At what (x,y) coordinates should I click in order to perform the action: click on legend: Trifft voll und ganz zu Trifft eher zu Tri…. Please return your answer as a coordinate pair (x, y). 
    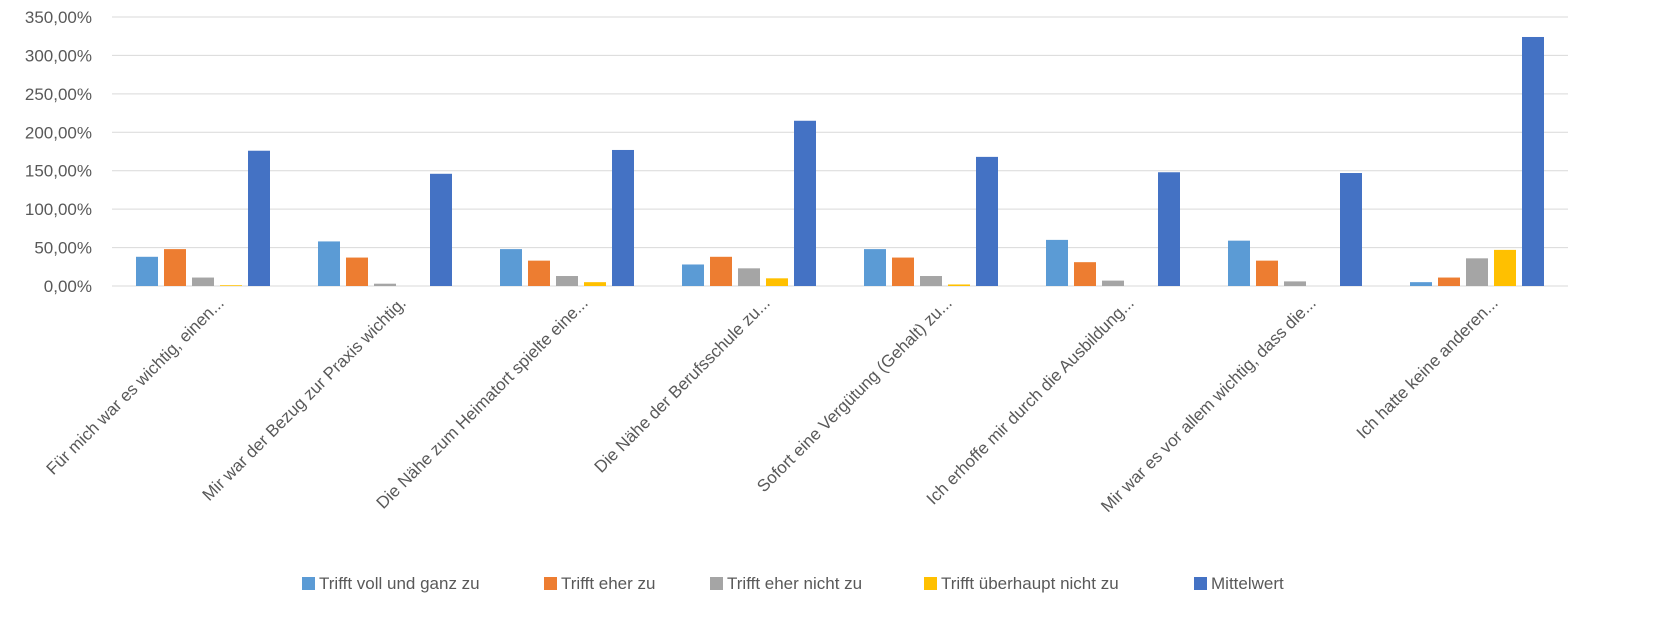
    Looking at the image, I should click on (793, 583).